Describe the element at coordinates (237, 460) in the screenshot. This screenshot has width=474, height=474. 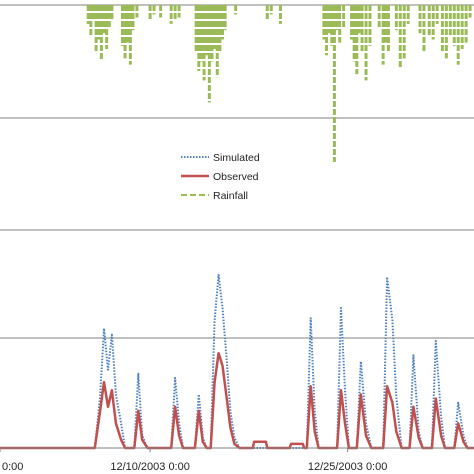
I see `x-axis: 0:00 12/10/2003 0:00 12/25/2003 0:00` at that location.